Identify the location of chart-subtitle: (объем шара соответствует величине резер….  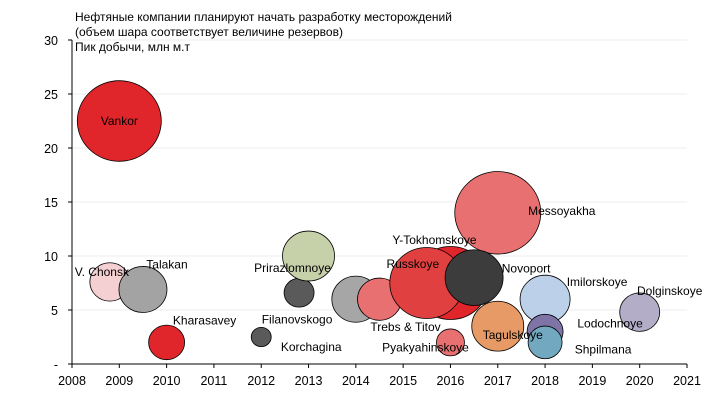
(209, 32).